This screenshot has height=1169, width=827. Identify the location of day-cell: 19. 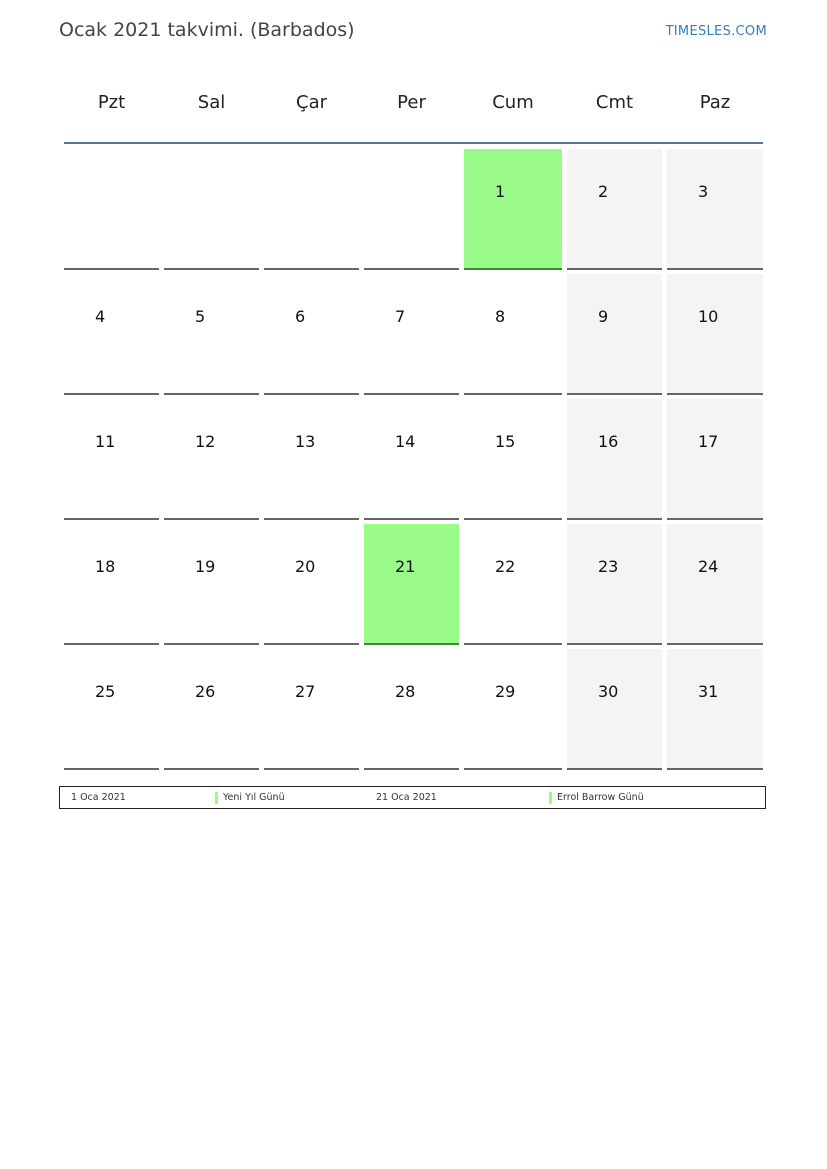
(211, 584).